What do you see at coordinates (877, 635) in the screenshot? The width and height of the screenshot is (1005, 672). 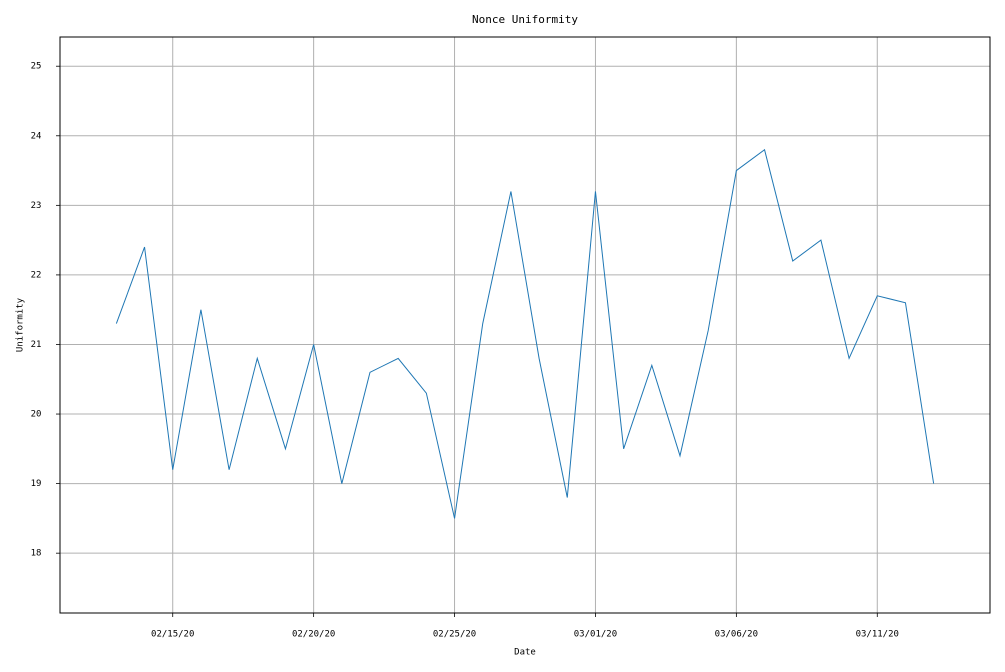 I see `x-tick-label: 03/11/20` at bounding box center [877, 635].